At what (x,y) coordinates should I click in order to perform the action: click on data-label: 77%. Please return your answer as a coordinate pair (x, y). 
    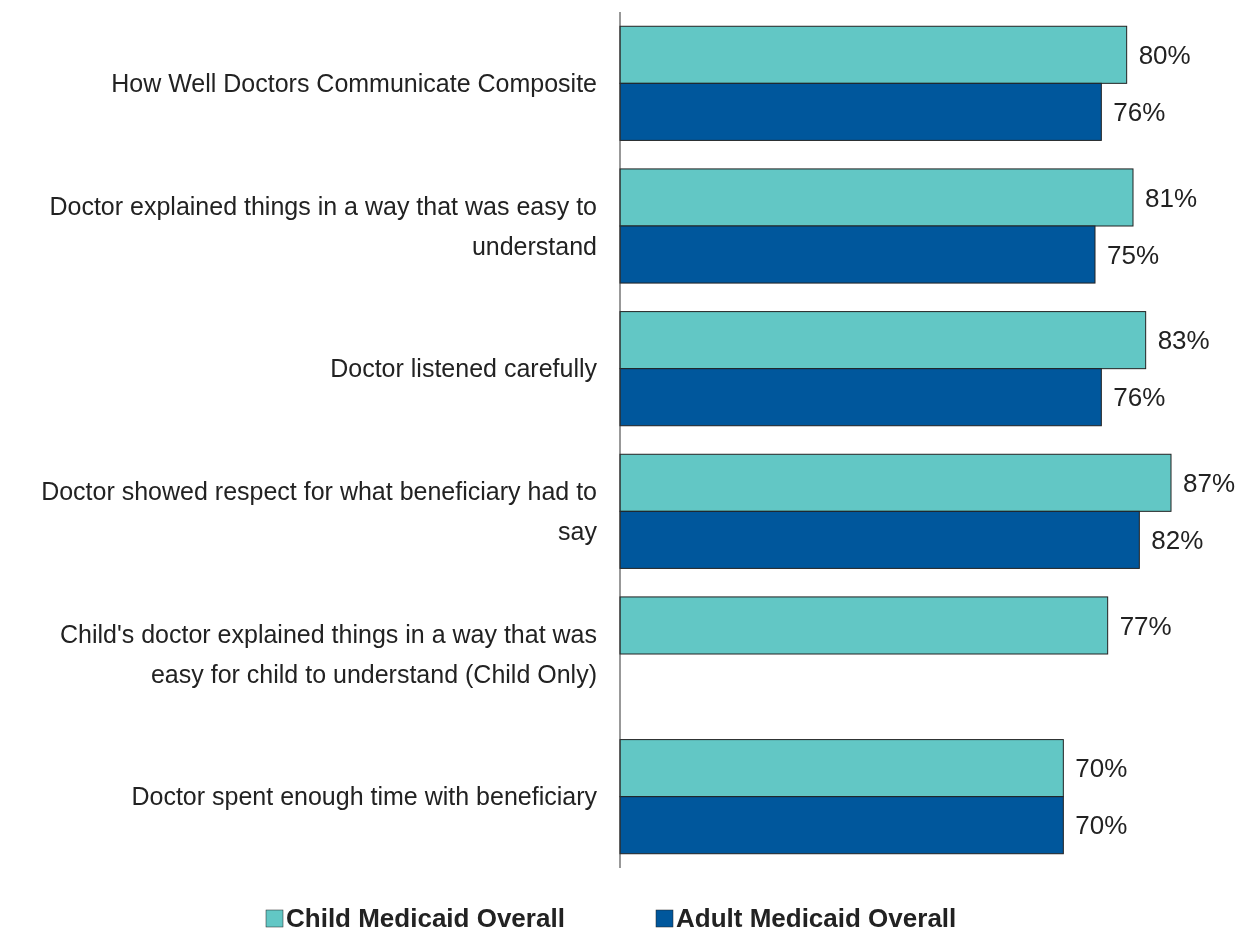
    Looking at the image, I should click on (1145, 625).